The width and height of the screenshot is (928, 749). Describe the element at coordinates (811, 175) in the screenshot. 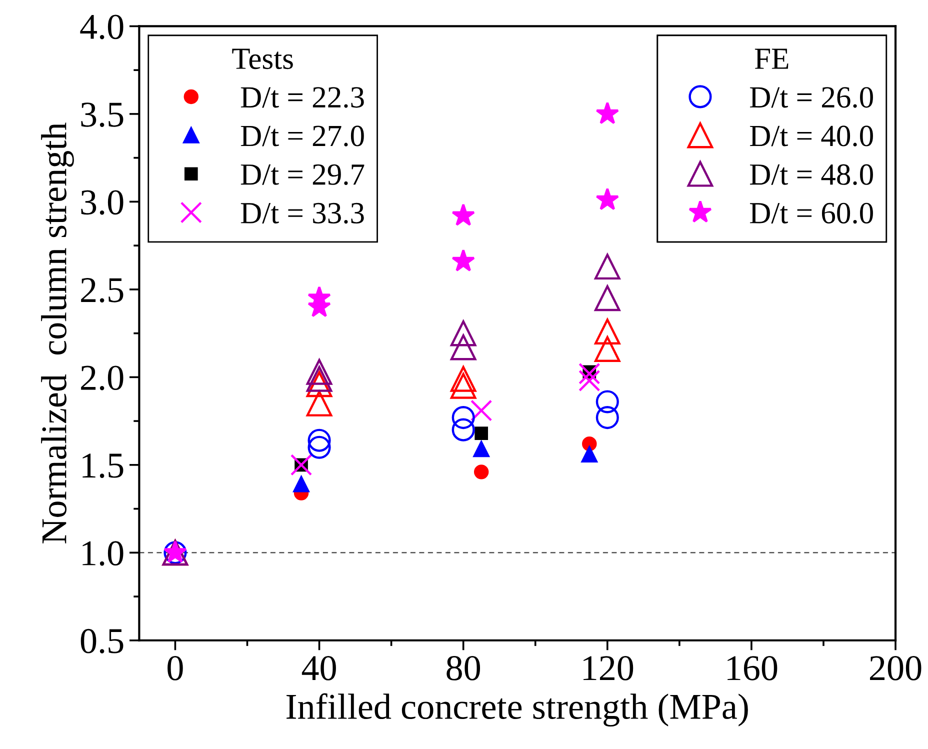

I see `legend-label: D/t = 48.0` at that location.